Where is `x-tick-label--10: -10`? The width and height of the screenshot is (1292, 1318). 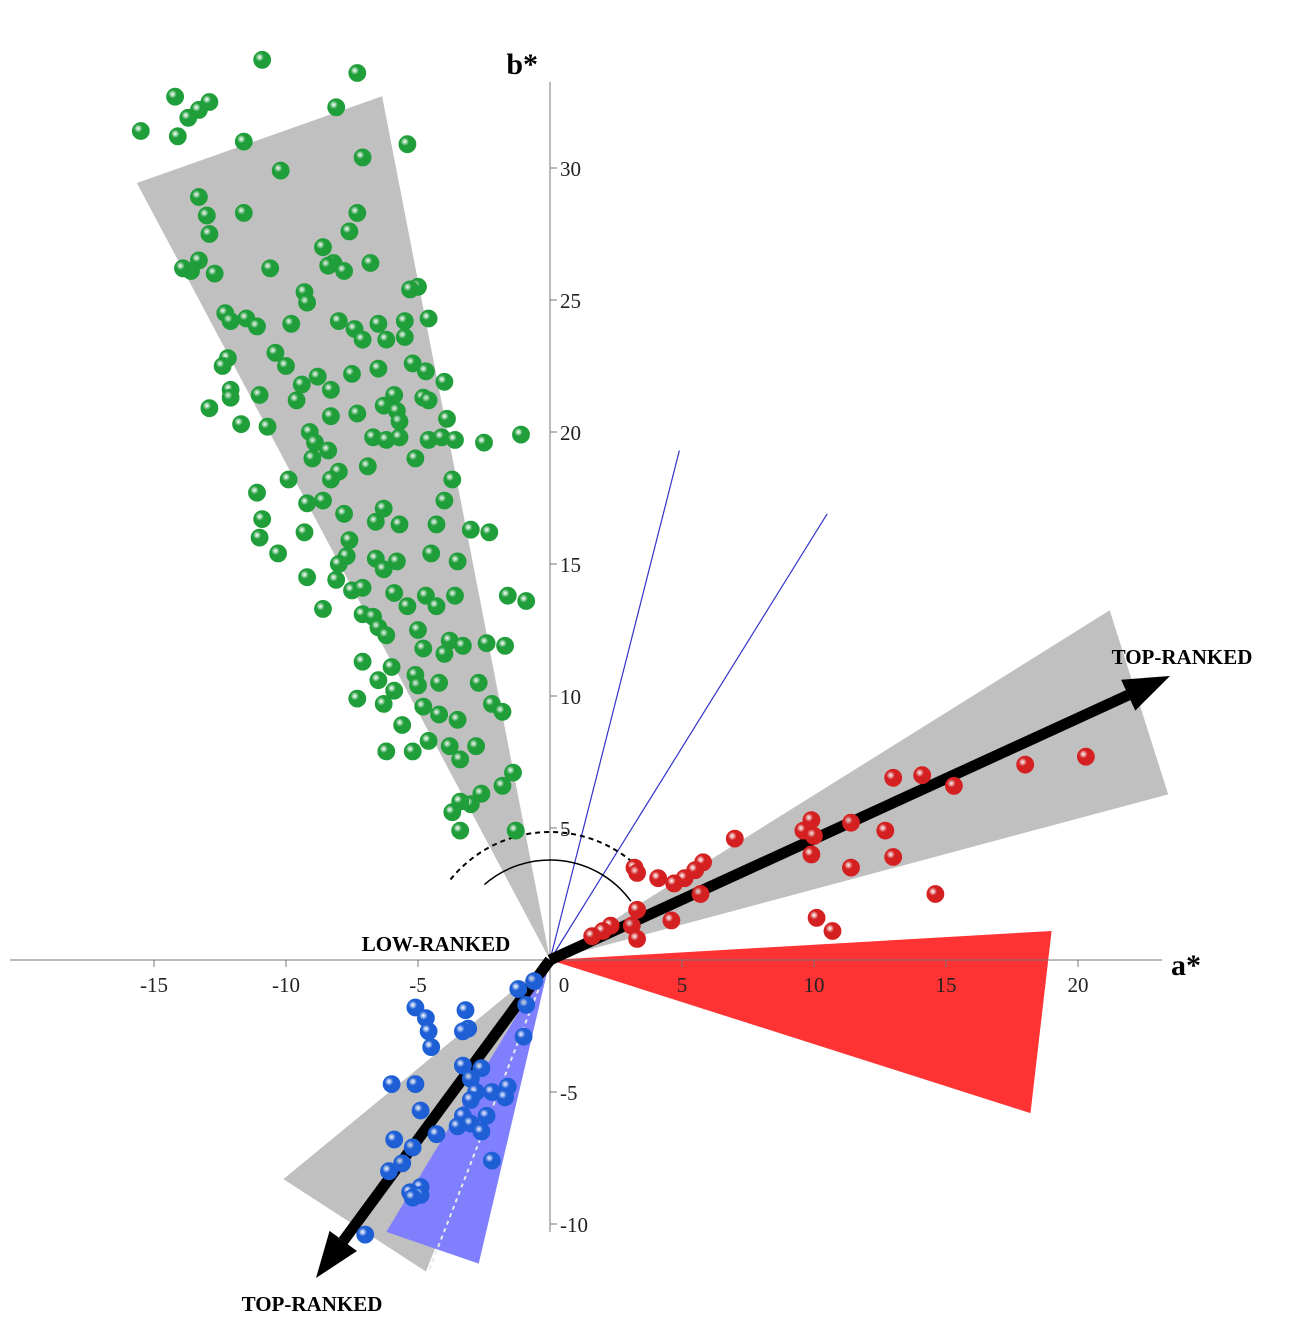 x-tick-label--10: -10 is located at coordinates (286, 985).